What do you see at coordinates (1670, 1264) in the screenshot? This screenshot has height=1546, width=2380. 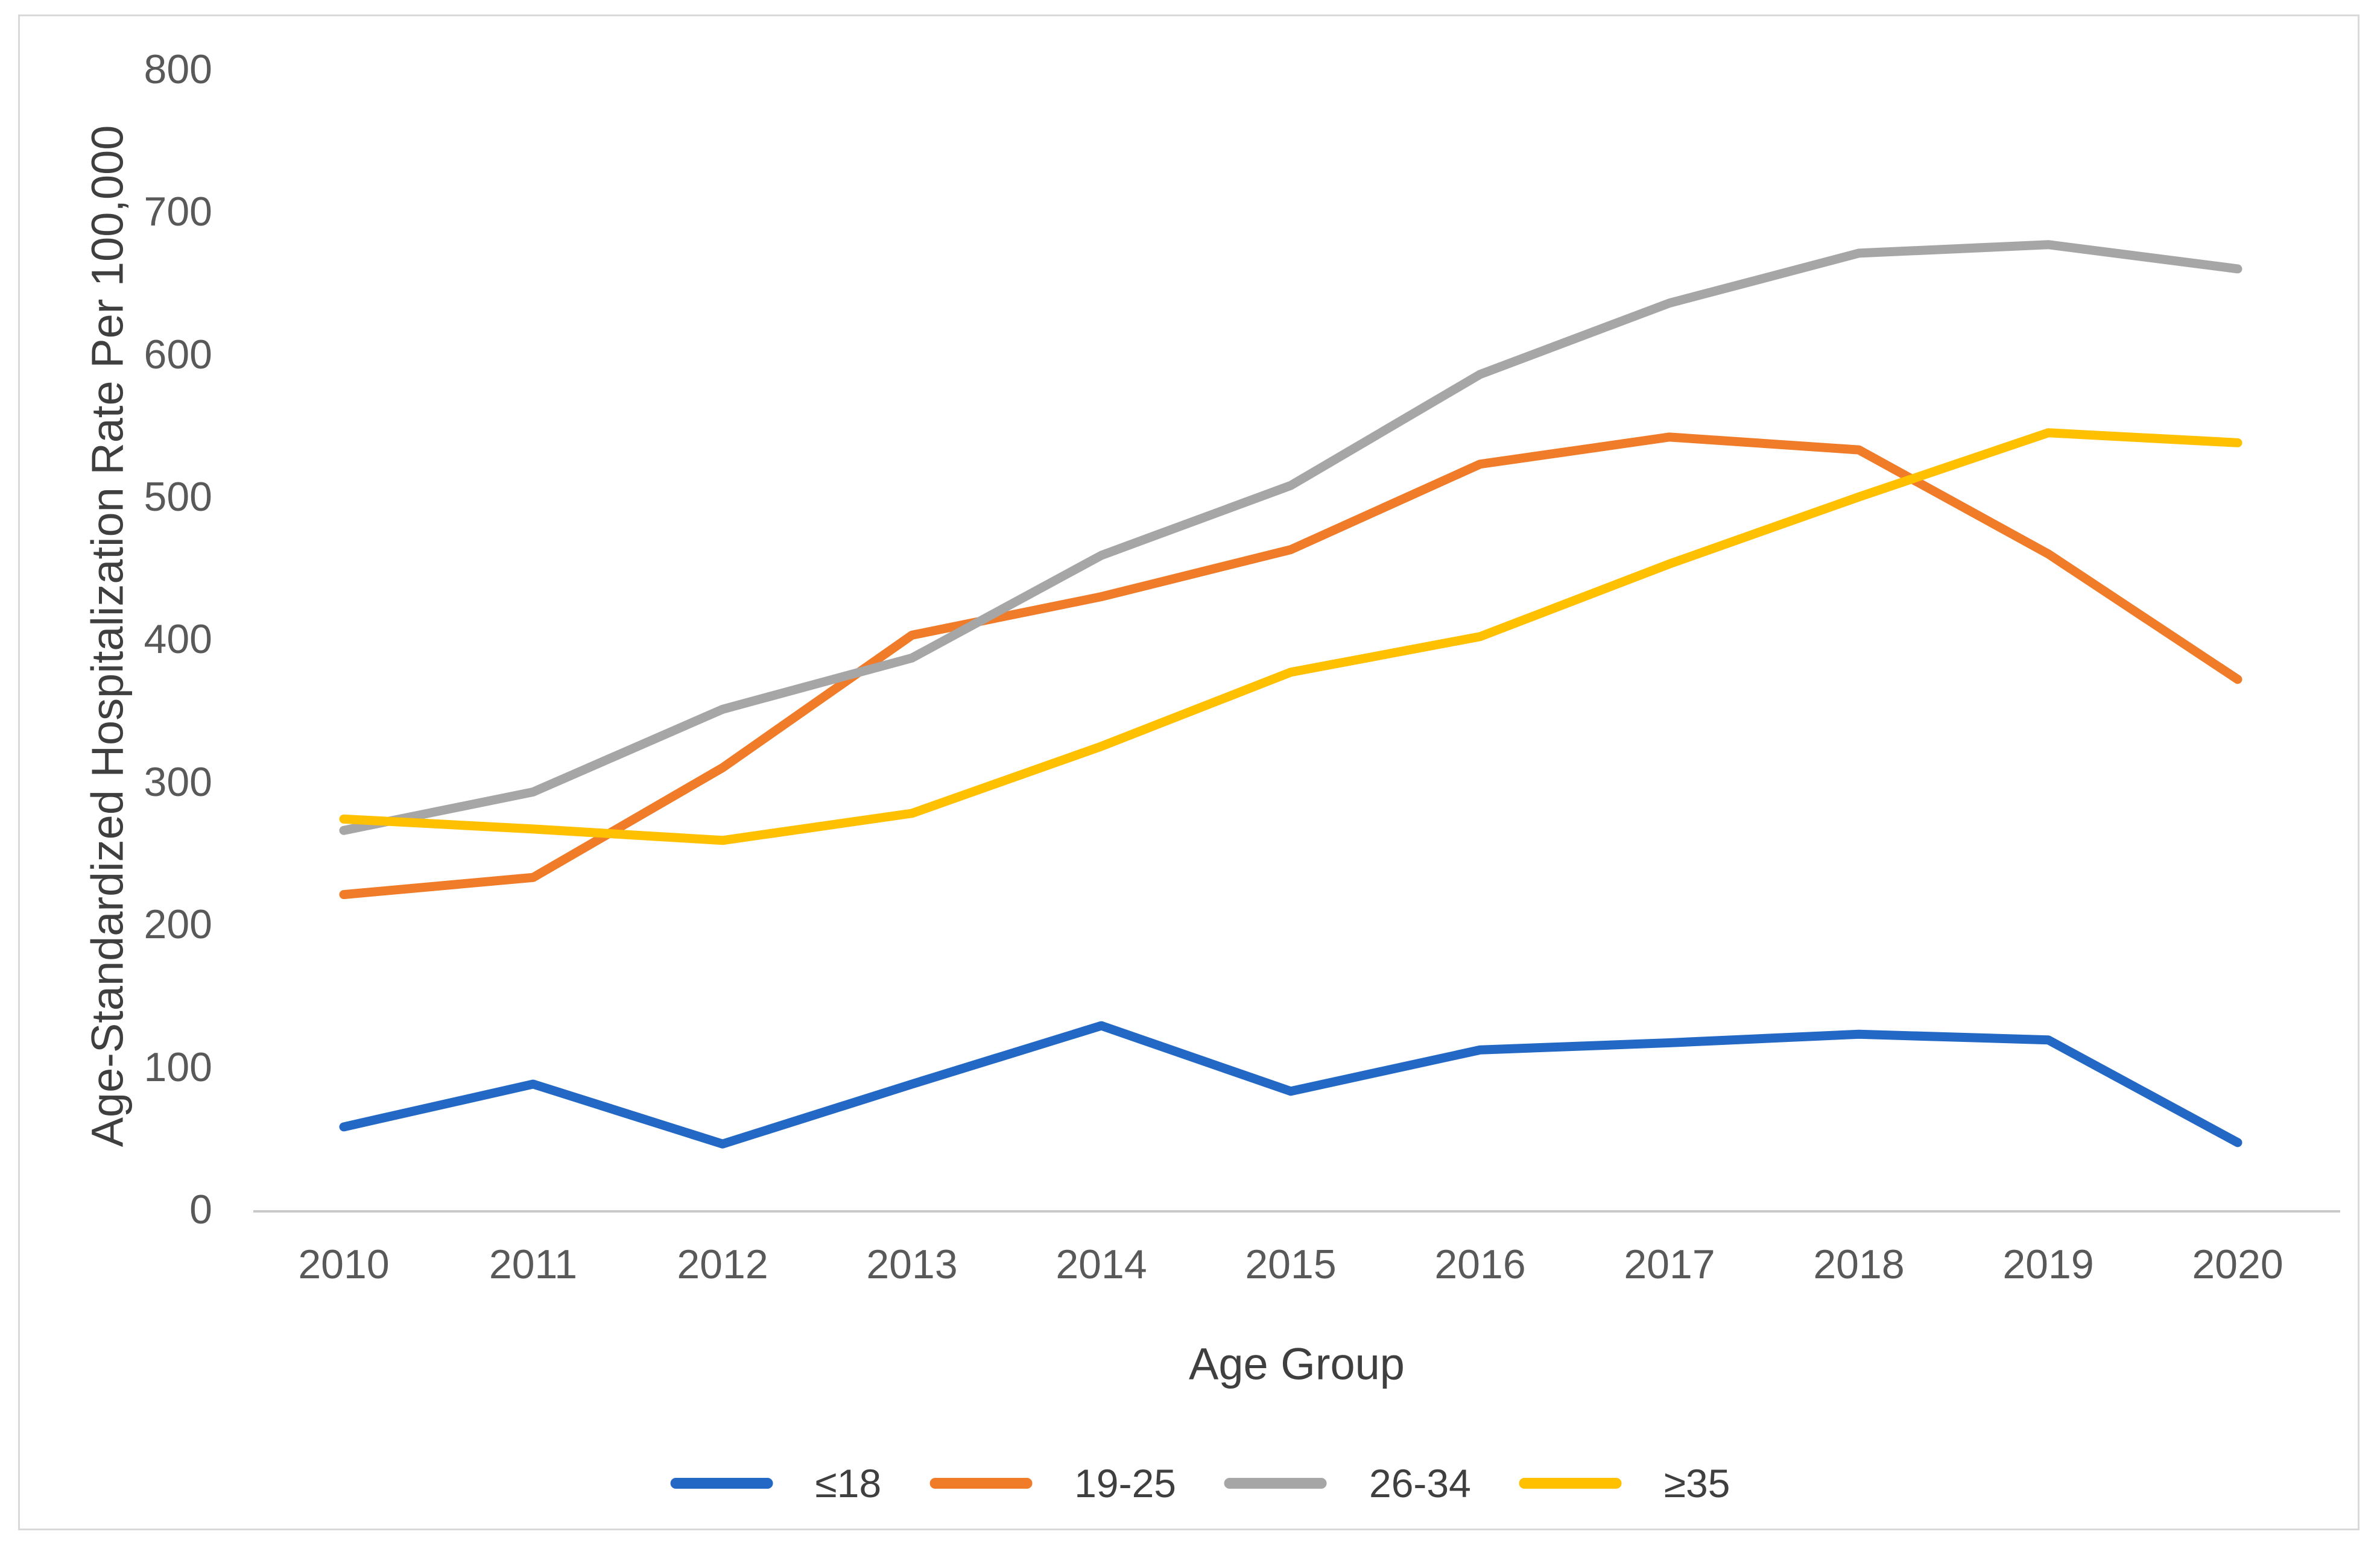 I see `x-tick-label: 2017` at bounding box center [1670, 1264].